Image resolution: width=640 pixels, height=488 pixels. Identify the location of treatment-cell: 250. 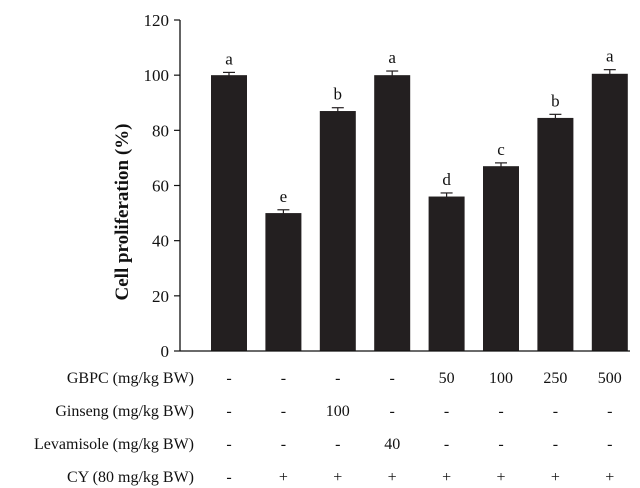
(555, 378).